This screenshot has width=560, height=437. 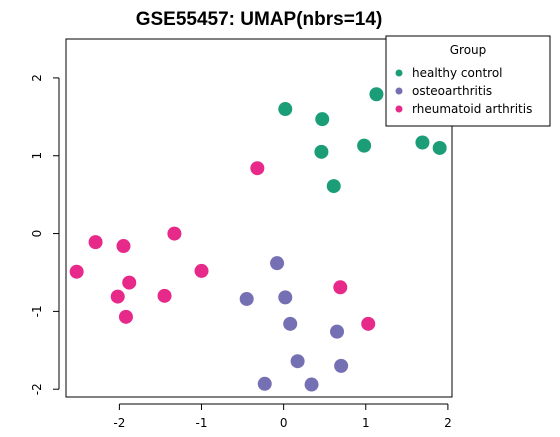 I want to click on legend-label: rheumatoid arthritis, so click(x=472, y=109).